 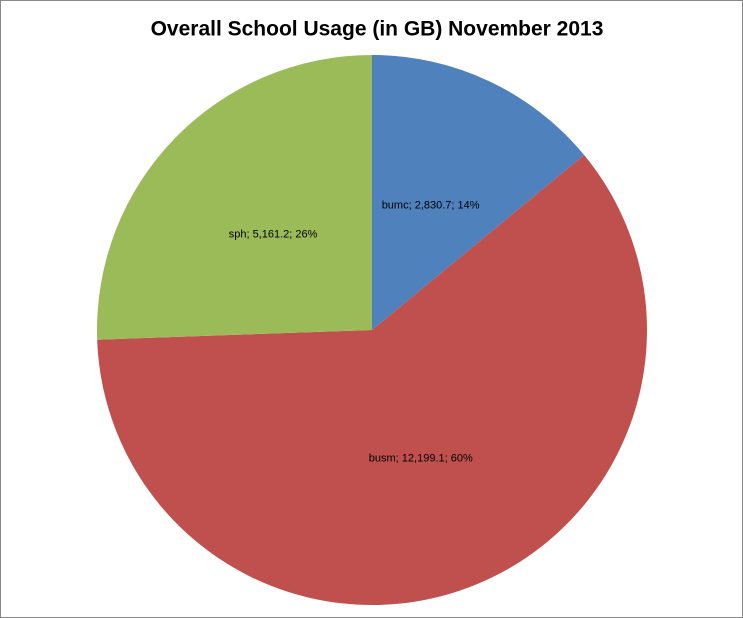 I want to click on data-label: sph; 5,161.2; 26%, so click(x=273, y=234).